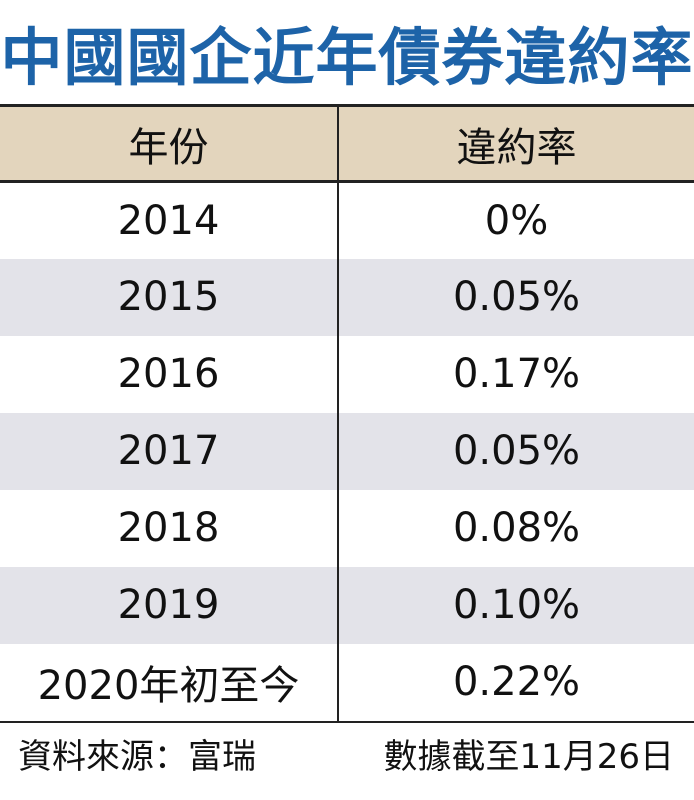  Describe the element at coordinates (347, 220) in the screenshot. I see `table-row: 2014 0%` at that location.